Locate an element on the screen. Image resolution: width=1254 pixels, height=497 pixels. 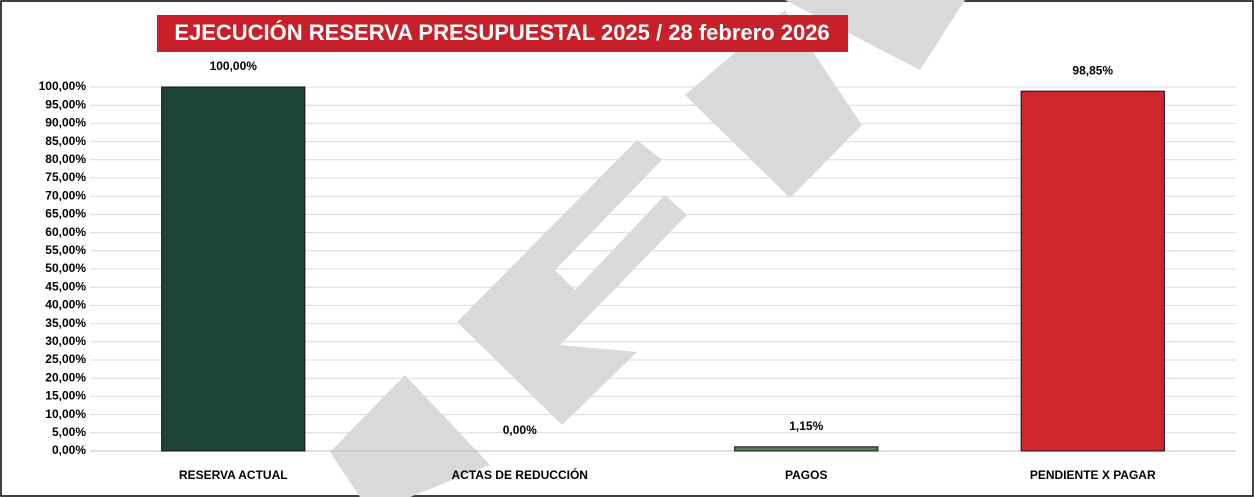
y-tick-label: 65,00% is located at coordinates (65, 214).